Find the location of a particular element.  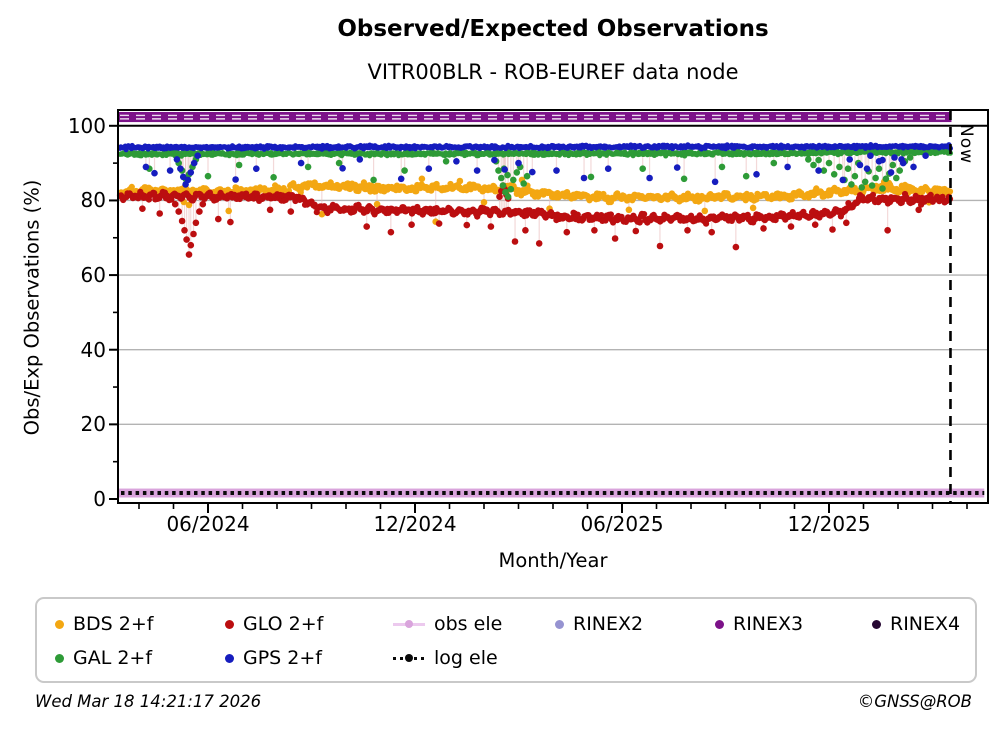

legend-item-rinex2: RINEX2 is located at coordinates (635, 624).